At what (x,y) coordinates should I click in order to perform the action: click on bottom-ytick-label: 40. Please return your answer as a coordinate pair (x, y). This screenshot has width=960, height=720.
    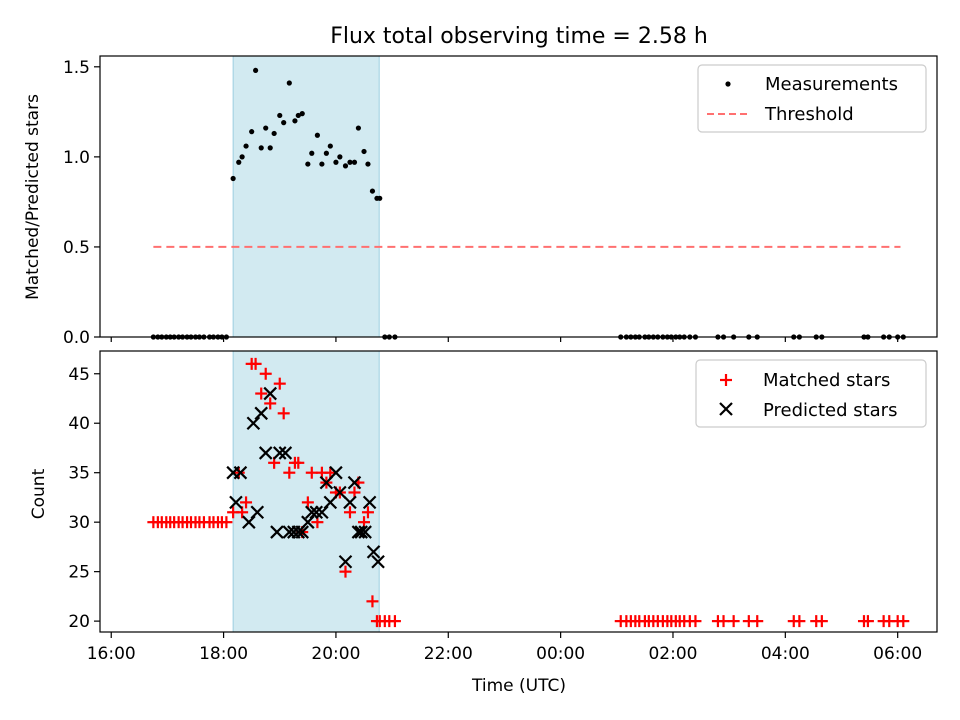
    Looking at the image, I should click on (79, 424).